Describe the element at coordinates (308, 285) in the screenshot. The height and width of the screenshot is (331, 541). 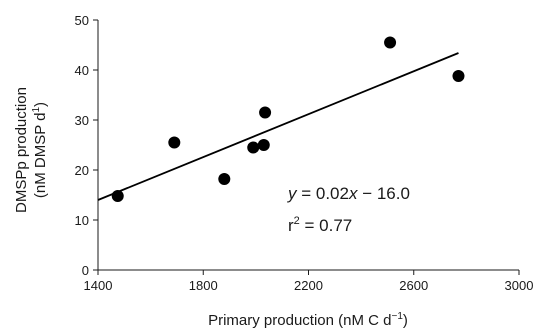
I see `x-tick-label: 2200` at that location.